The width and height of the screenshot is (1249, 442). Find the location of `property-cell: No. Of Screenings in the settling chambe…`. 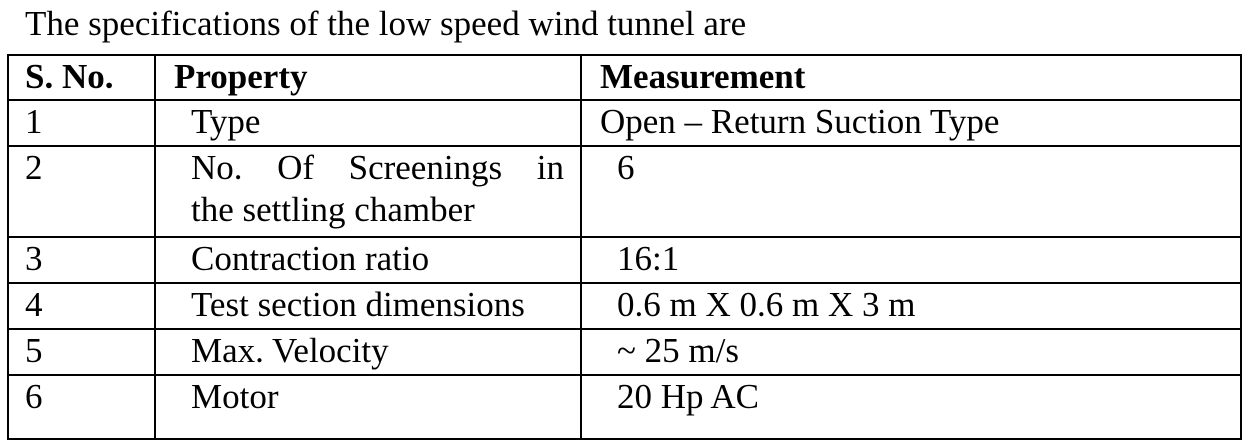

property-cell: No. Of Screenings in the settling chambe… is located at coordinates (368, 191).